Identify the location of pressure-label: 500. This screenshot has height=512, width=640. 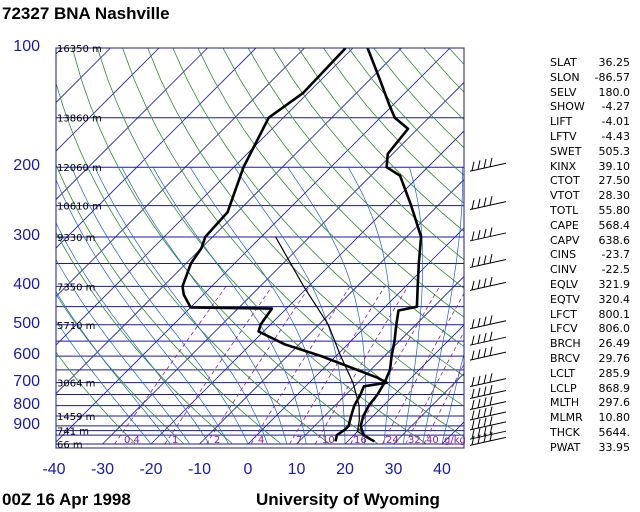
(26, 323).